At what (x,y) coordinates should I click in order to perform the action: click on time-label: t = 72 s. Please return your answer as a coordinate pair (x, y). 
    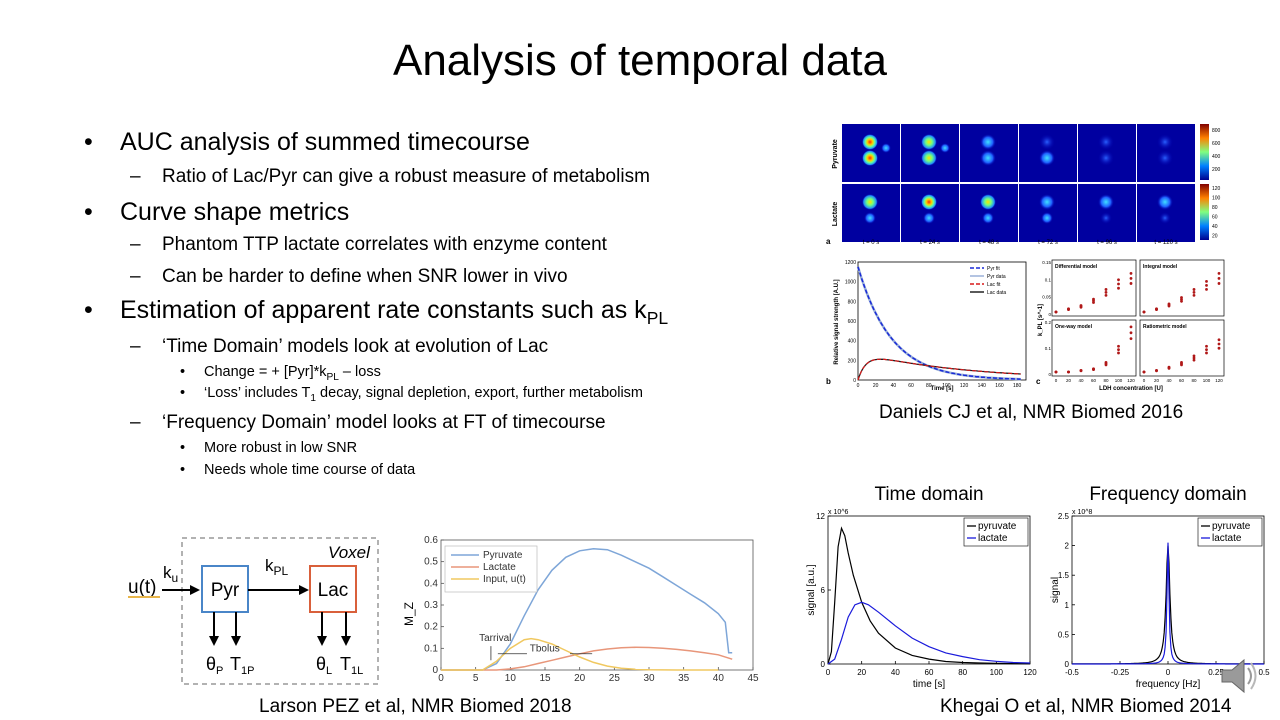
    Looking at the image, I should click on (1048, 243).